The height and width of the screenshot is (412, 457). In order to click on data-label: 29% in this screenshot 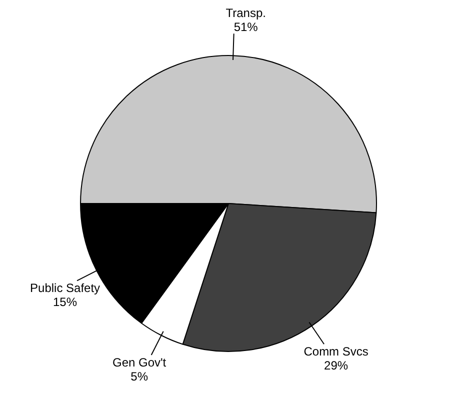, I will do `click(336, 365)`.